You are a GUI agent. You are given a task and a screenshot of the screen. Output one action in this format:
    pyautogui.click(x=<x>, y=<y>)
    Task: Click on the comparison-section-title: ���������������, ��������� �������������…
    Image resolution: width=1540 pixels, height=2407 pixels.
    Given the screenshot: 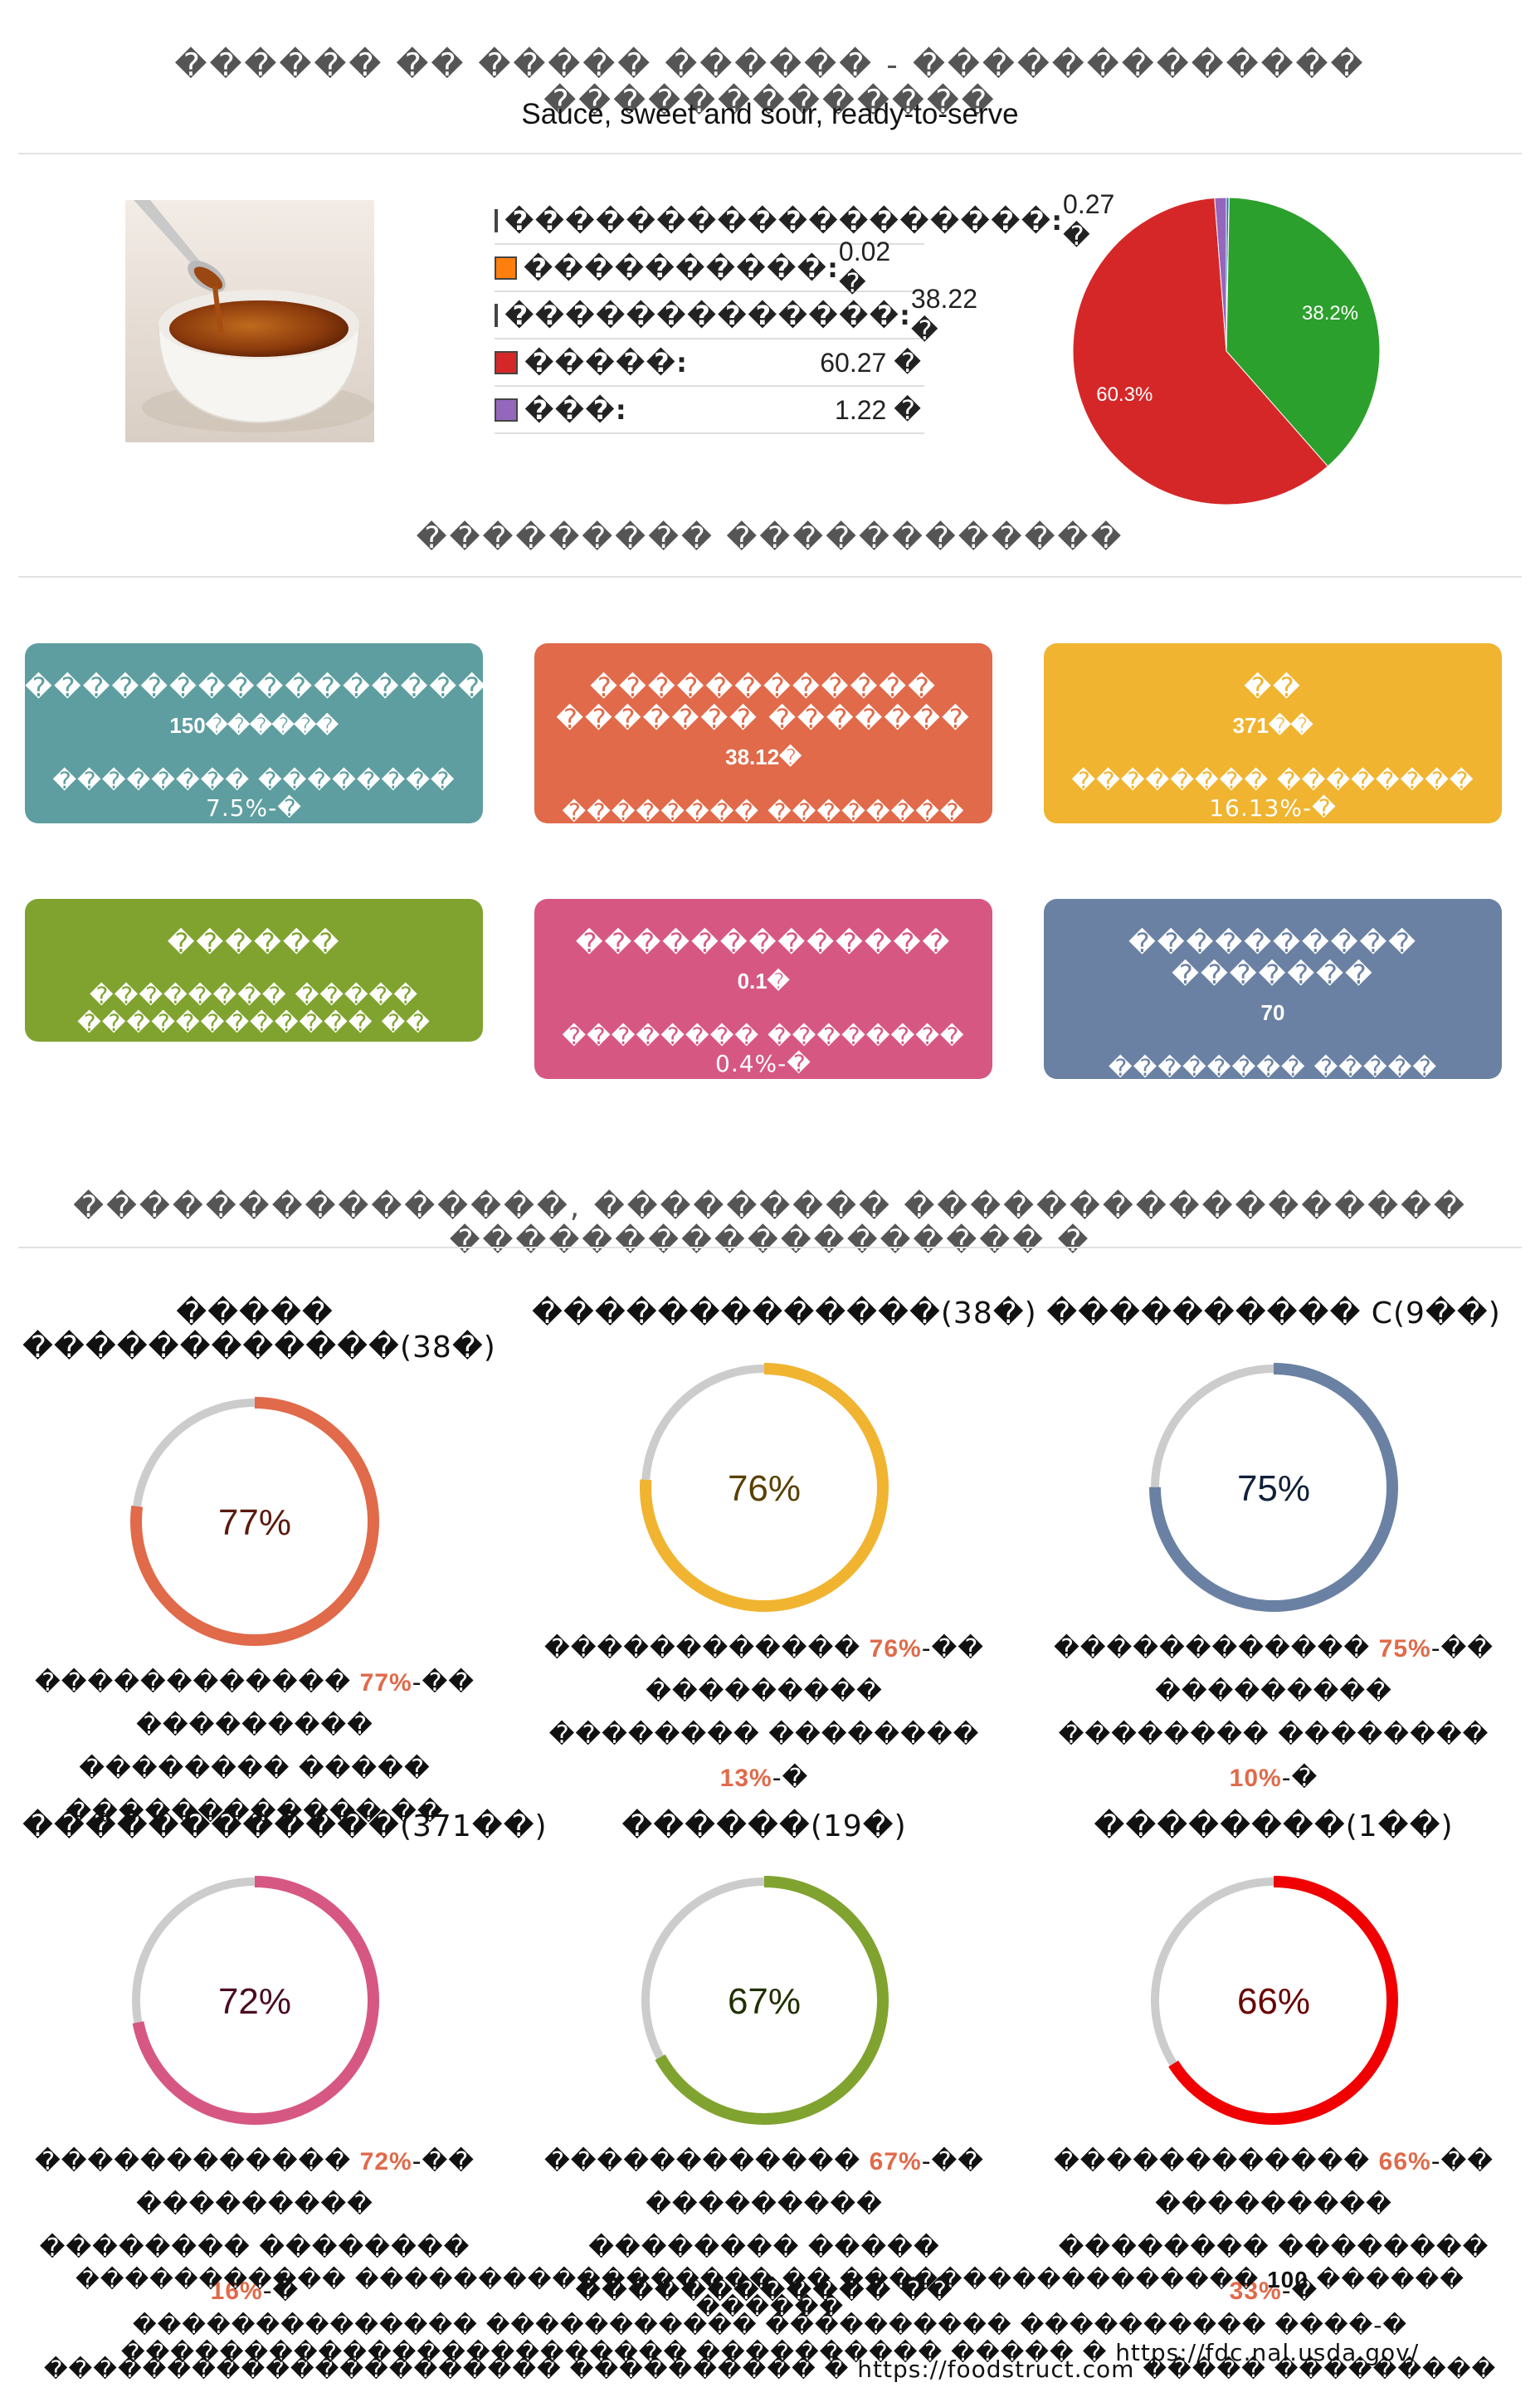 What is the action you would take?
    pyautogui.click(x=770, y=1224)
    